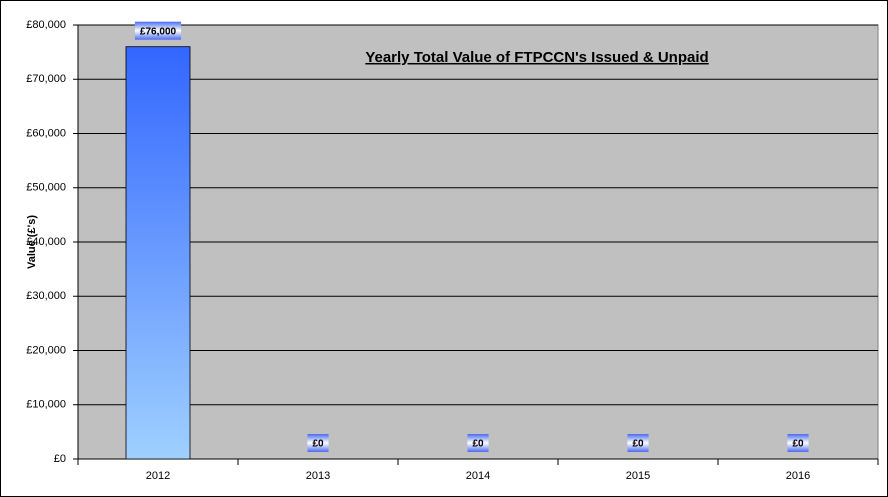 The height and width of the screenshot is (497, 888). What do you see at coordinates (158, 253) in the screenshot?
I see `bar` at bounding box center [158, 253].